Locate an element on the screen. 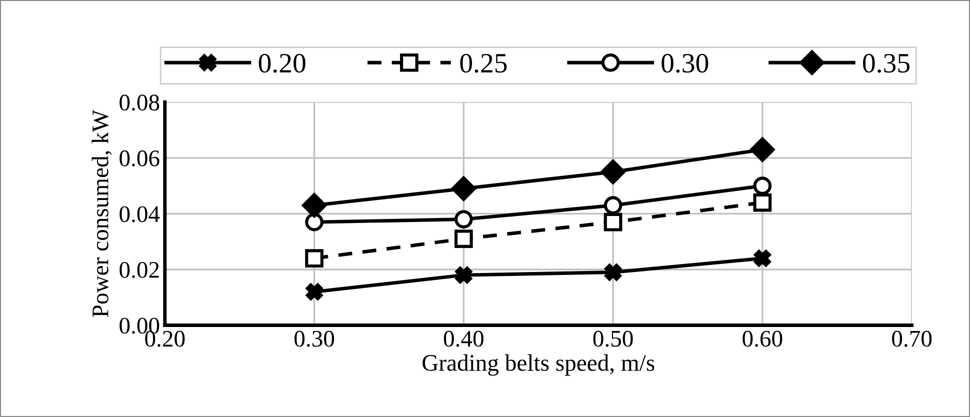  legend-label: 0.30 is located at coordinates (685, 63).